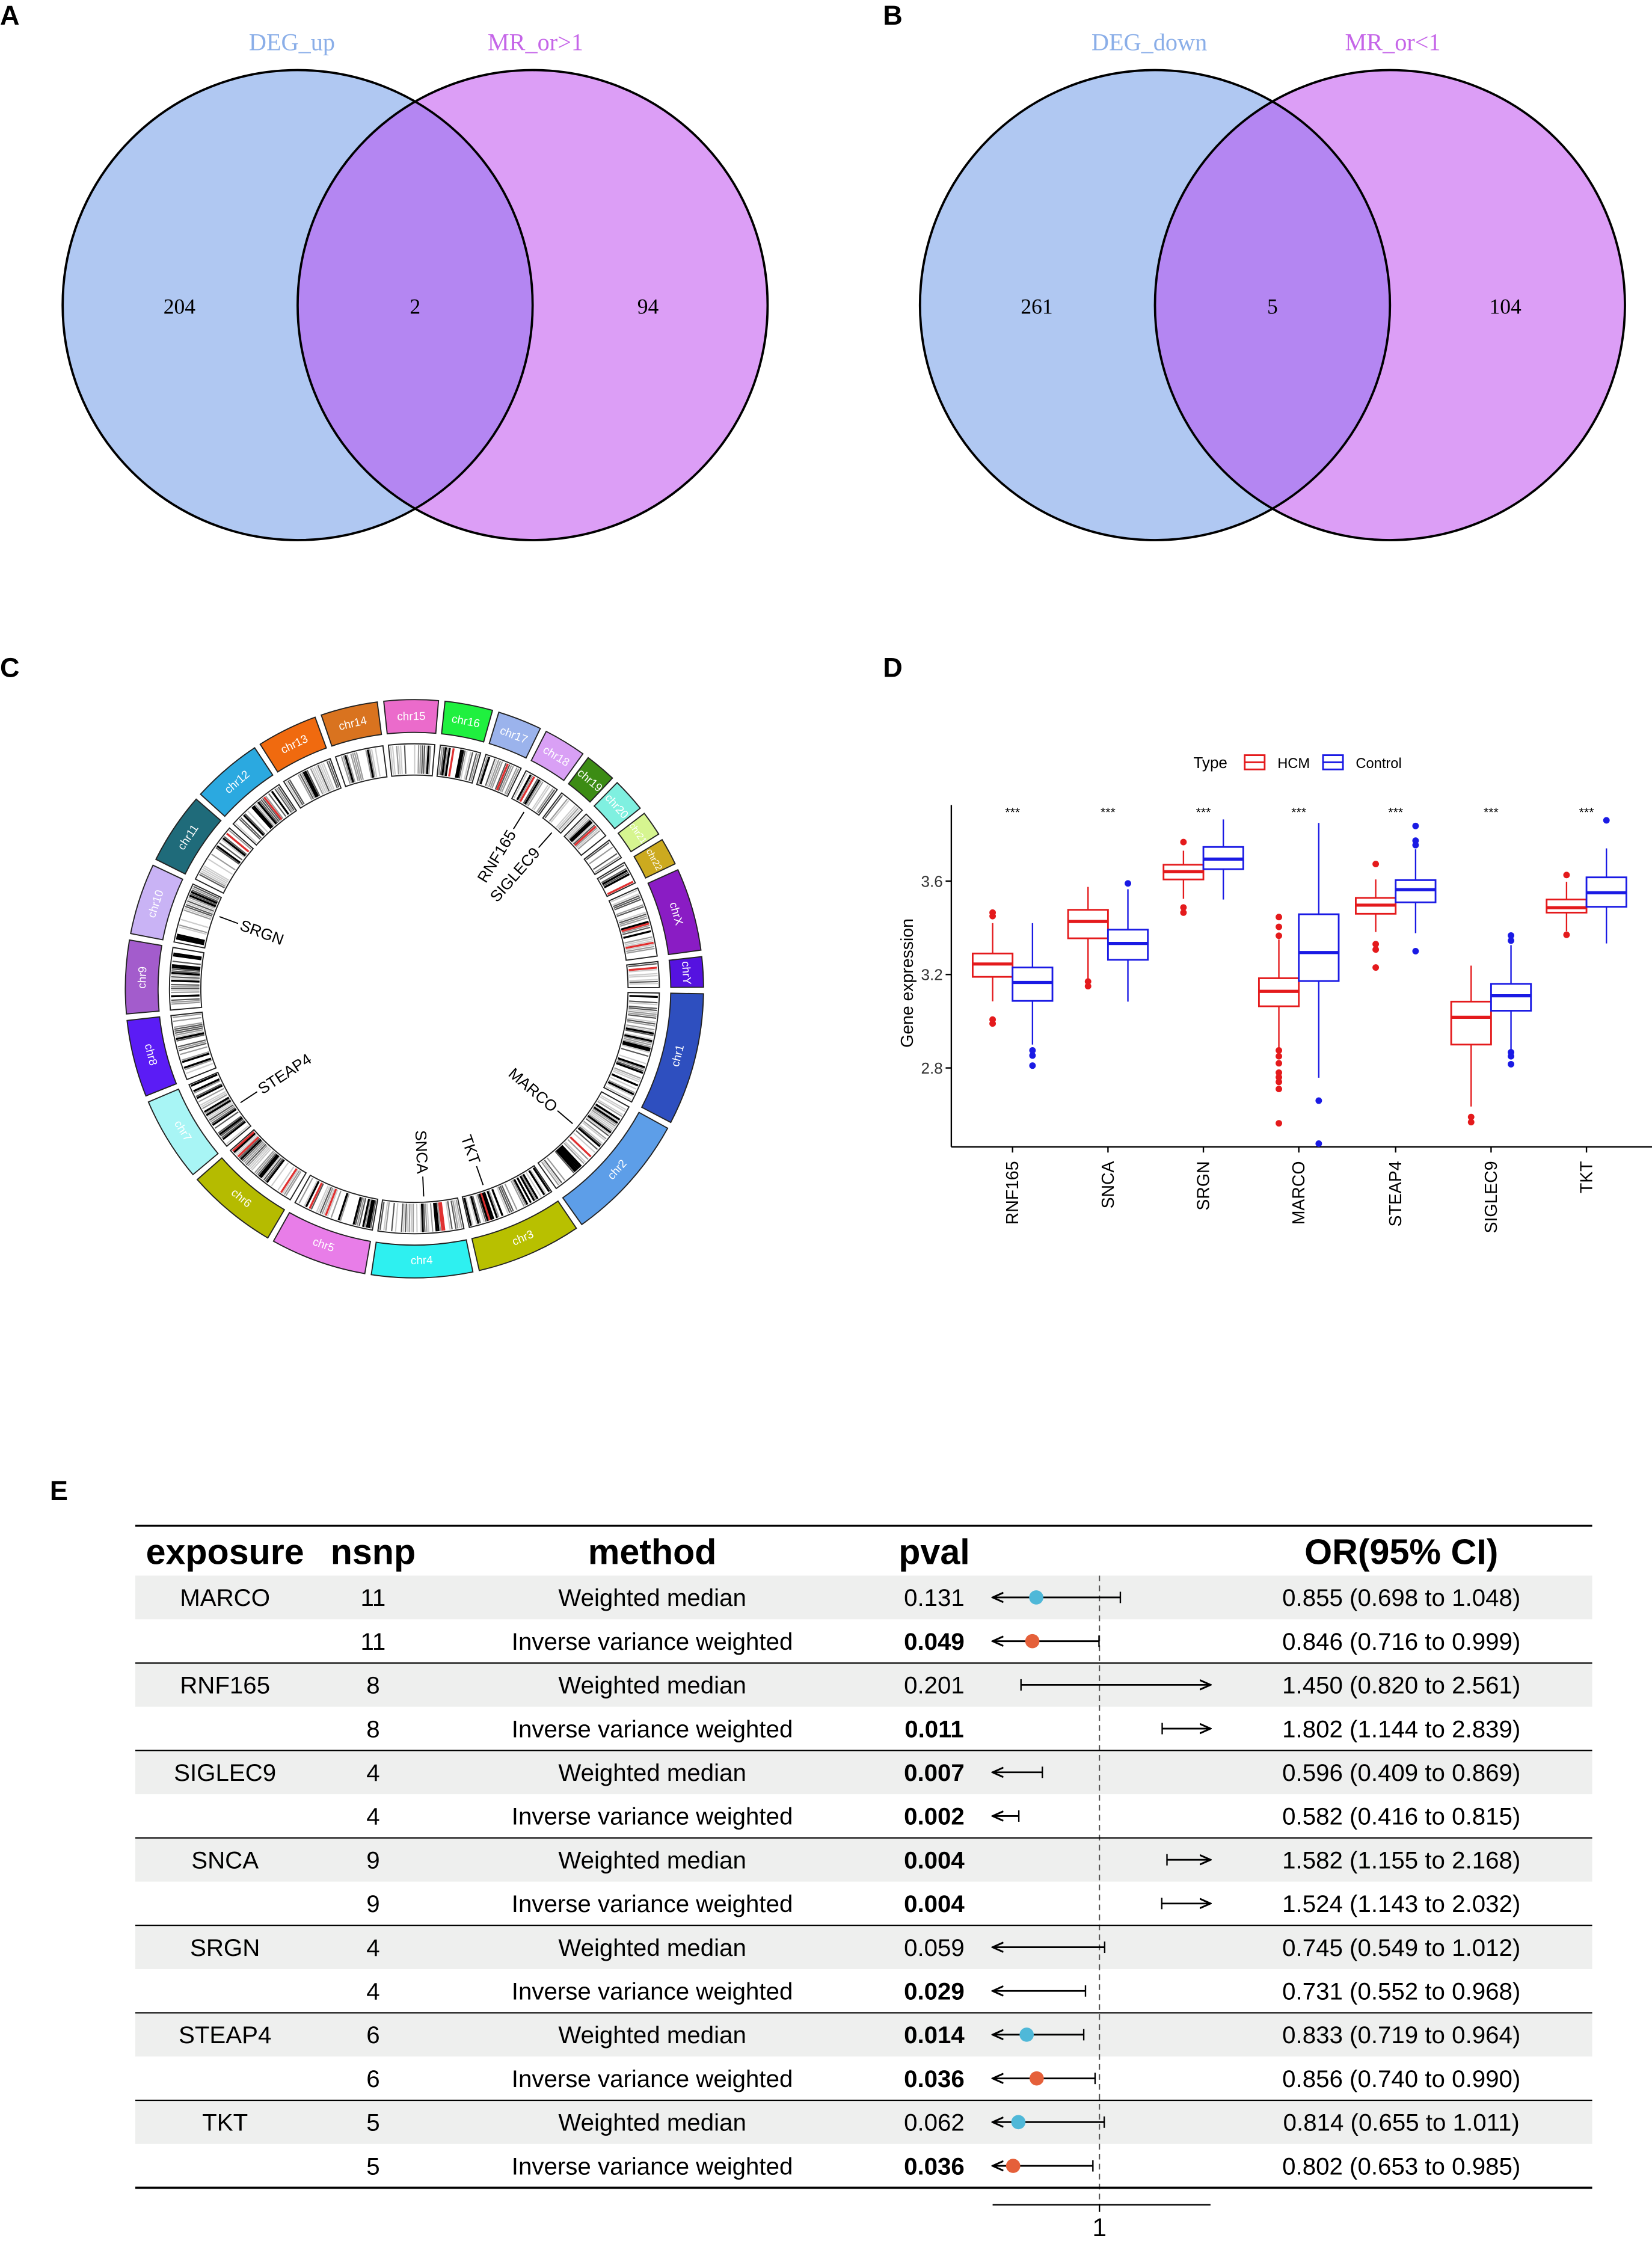 Image resolution: width=1652 pixels, height=2241 pixels. I want to click on x-tick-label: TKT, so click(1587, 1177).